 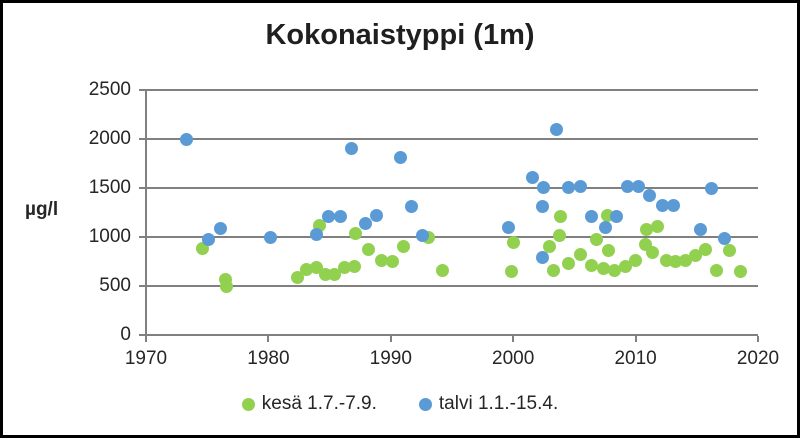 I want to click on y-tick-2000, so click(x=142, y=139).